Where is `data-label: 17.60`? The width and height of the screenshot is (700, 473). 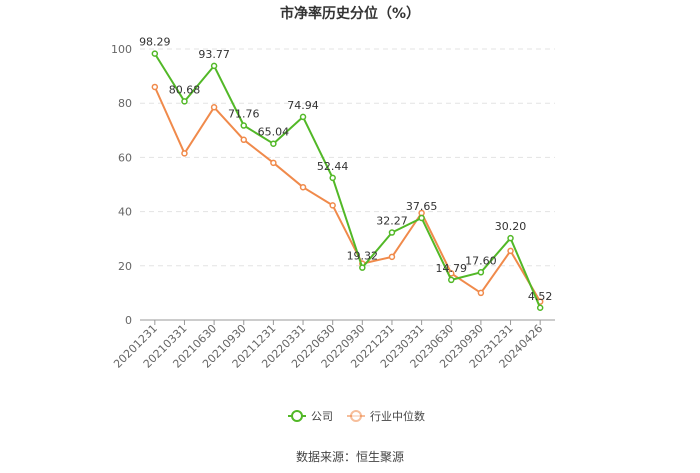 data-label: 17.60 is located at coordinates (481, 260).